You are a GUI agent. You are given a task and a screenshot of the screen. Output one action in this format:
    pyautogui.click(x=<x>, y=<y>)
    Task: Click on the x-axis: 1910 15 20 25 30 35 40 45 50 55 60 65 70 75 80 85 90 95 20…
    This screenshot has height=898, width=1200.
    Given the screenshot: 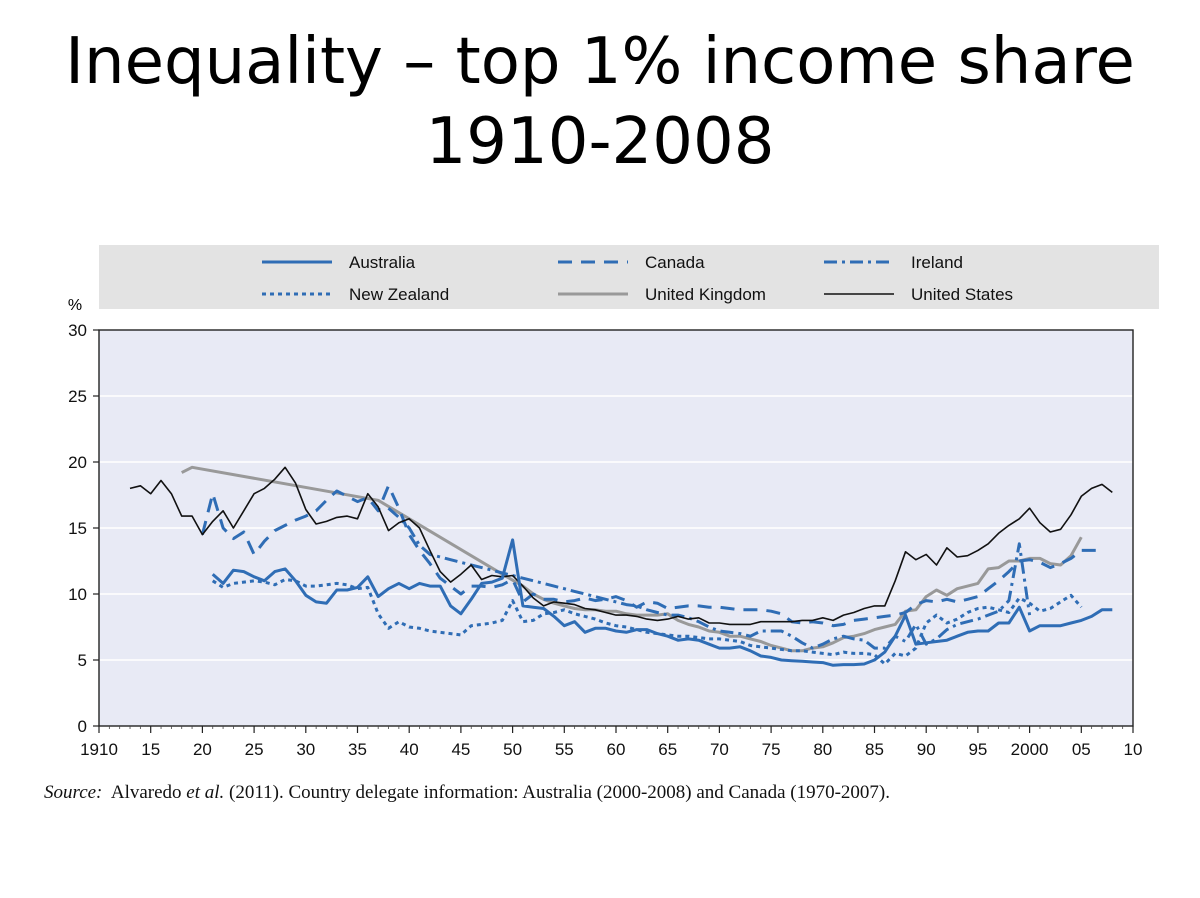 What is the action you would take?
    pyautogui.click(x=611, y=742)
    